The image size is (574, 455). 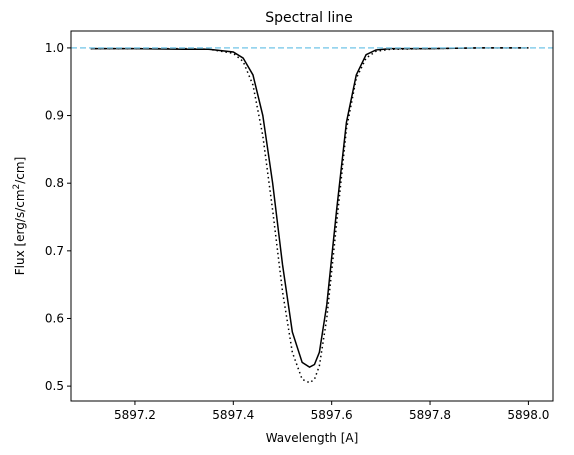 I want to click on y-tick-label: 0.9, so click(x=54, y=116).